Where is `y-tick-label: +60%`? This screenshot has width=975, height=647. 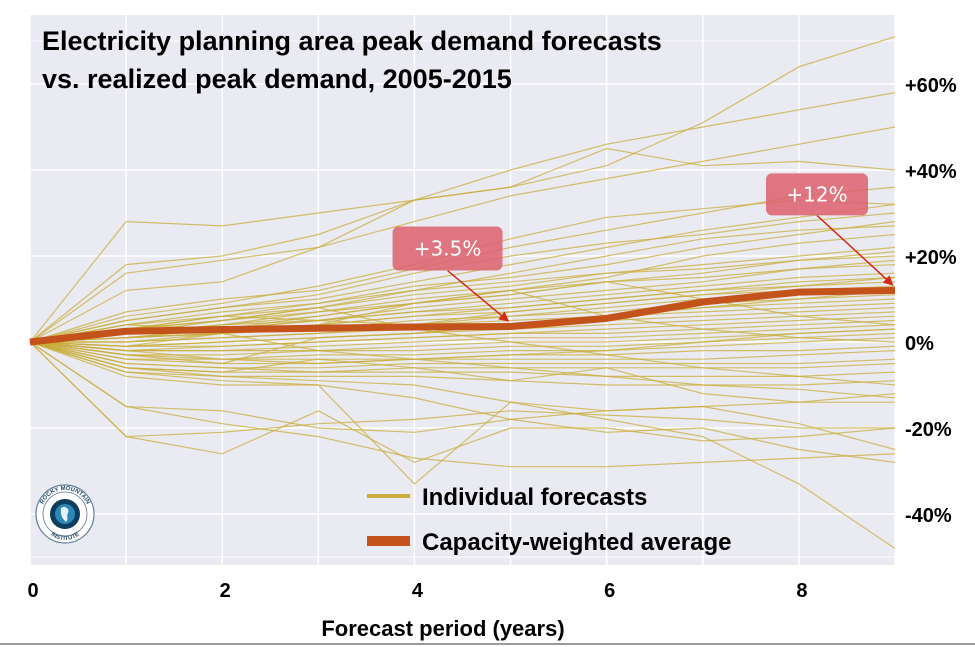 y-tick-label: +60% is located at coordinates (931, 86).